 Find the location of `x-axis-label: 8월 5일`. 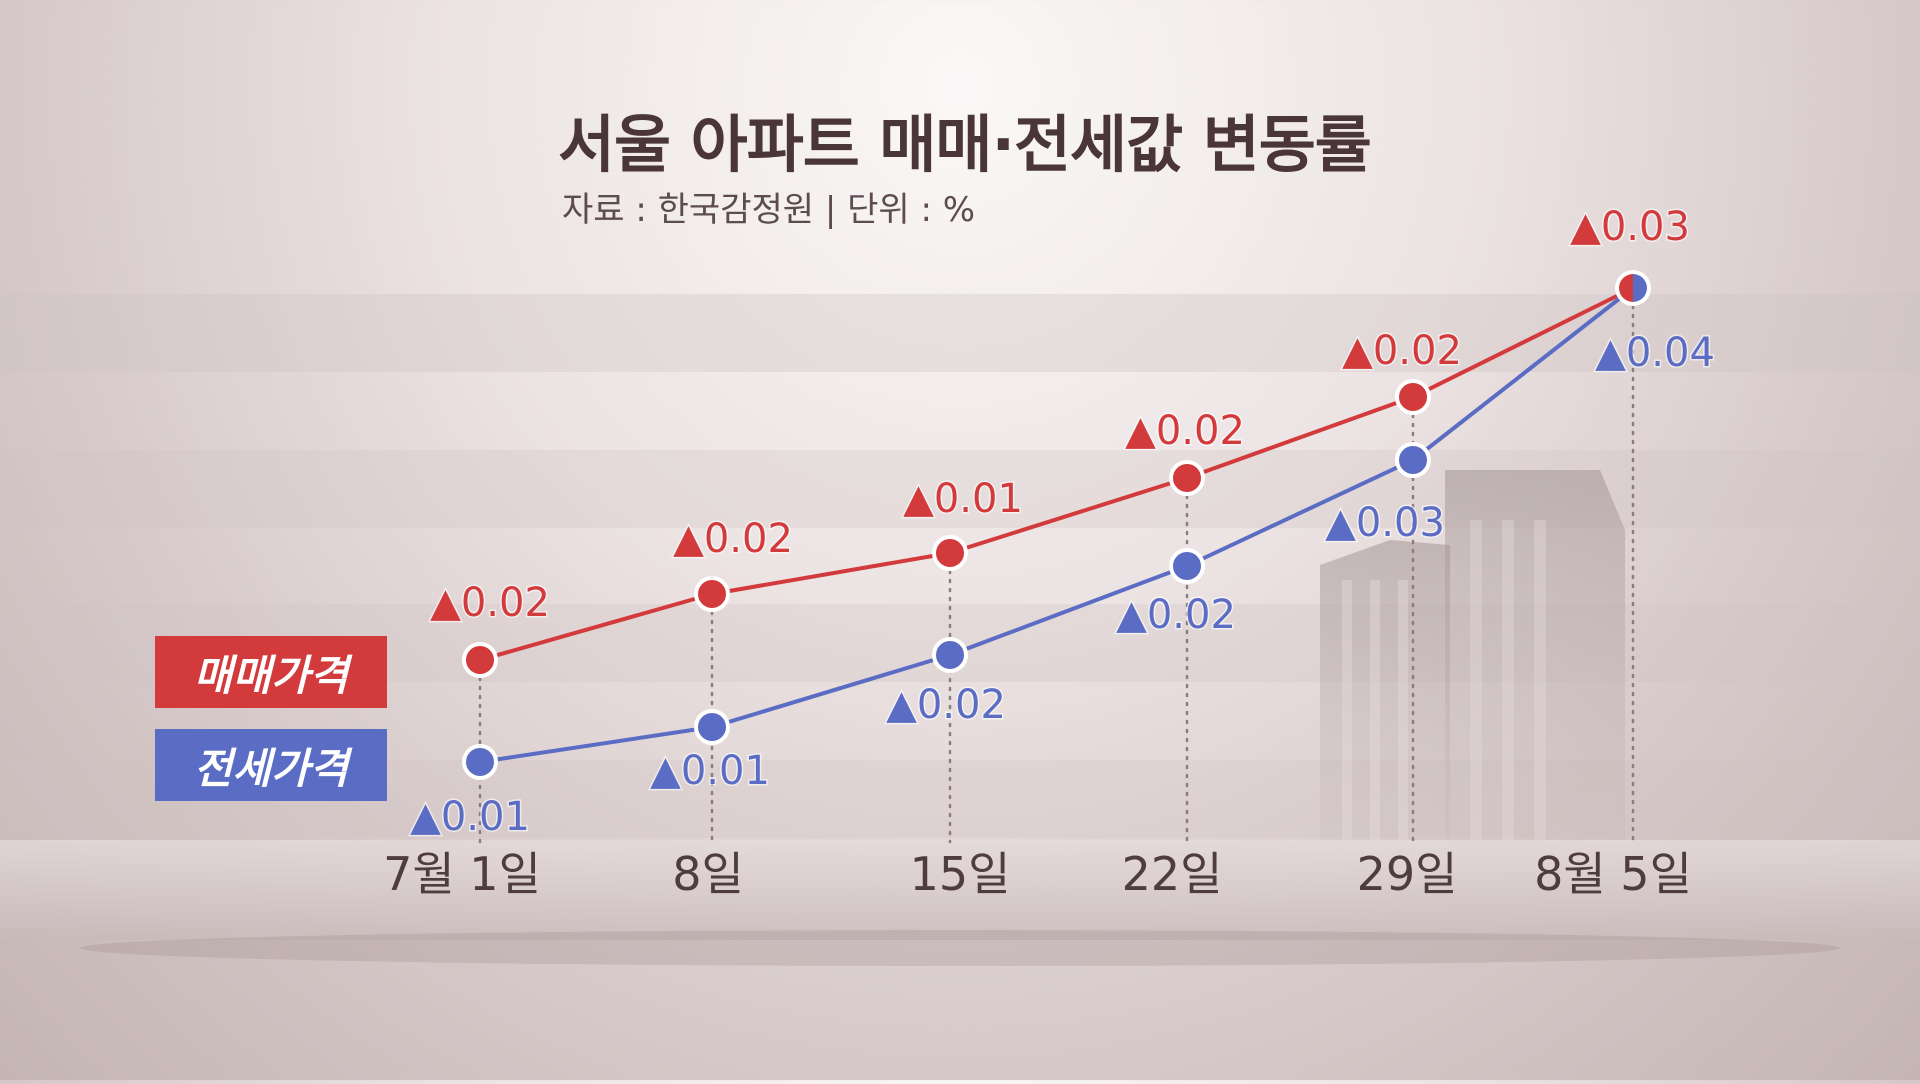

x-axis-label: 8월 5일 is located at coordinates (1613, 874).